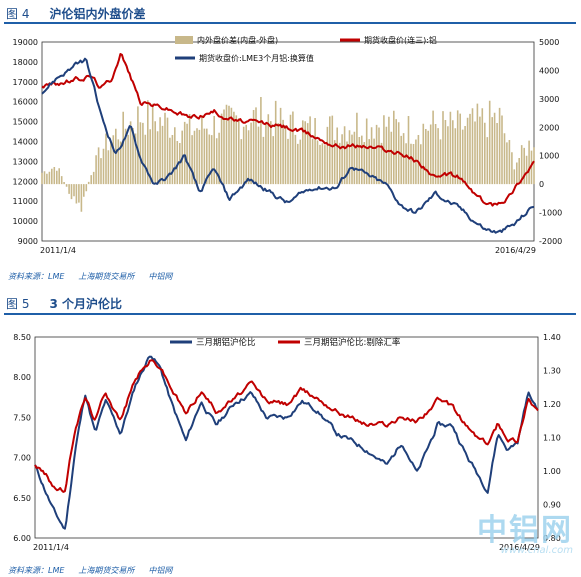 The height and width of the screenshot is (577, 581). What do you see at coordinates (25, 161) in the screenshot?
I see `y-left-tick-label: 13000` at bounding box center [25, 161].